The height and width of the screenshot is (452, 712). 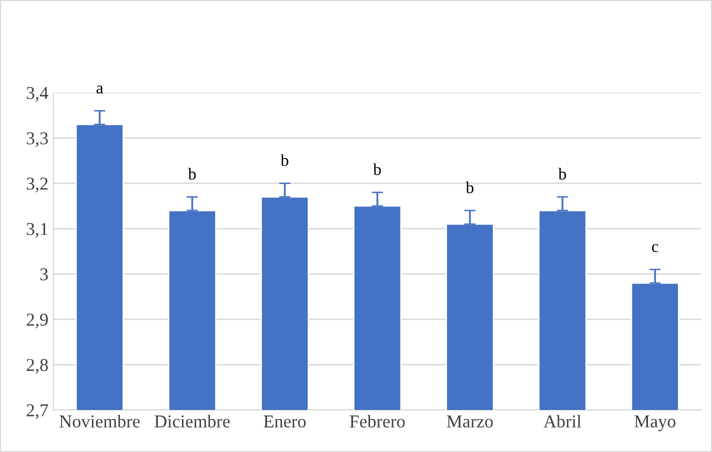 What do you see at coordinates (469, 422) in the screenshot?
I see `x-tick-label: Marzo` at bounding box center [469, 422].